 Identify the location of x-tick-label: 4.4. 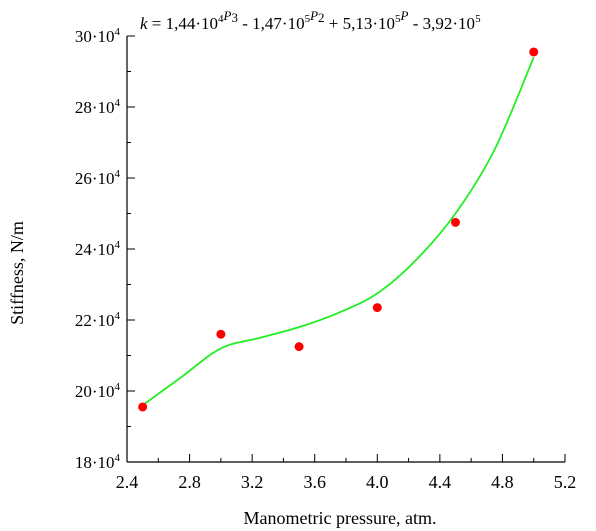
(440, 482).